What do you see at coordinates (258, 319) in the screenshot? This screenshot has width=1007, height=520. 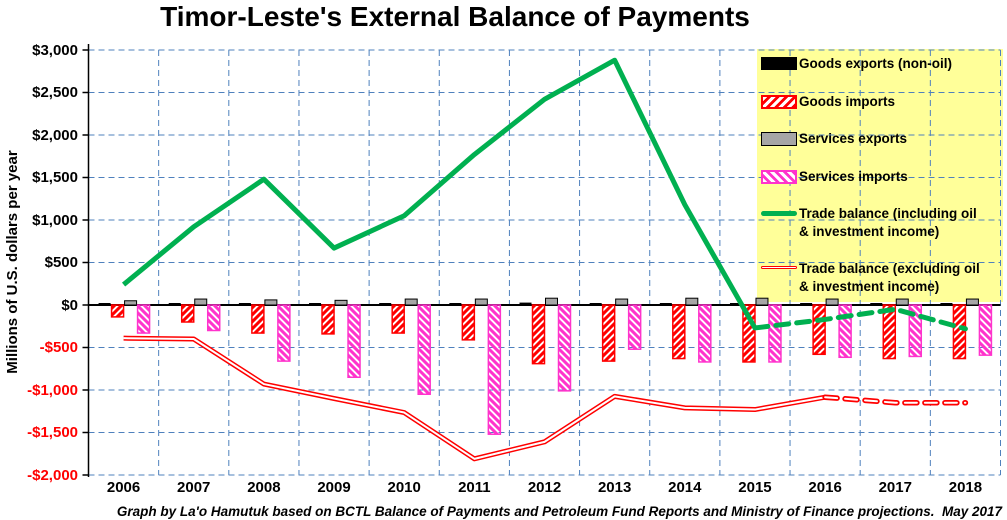 I see `bar-hatched-red-2008` at bounding box center [258, 319].